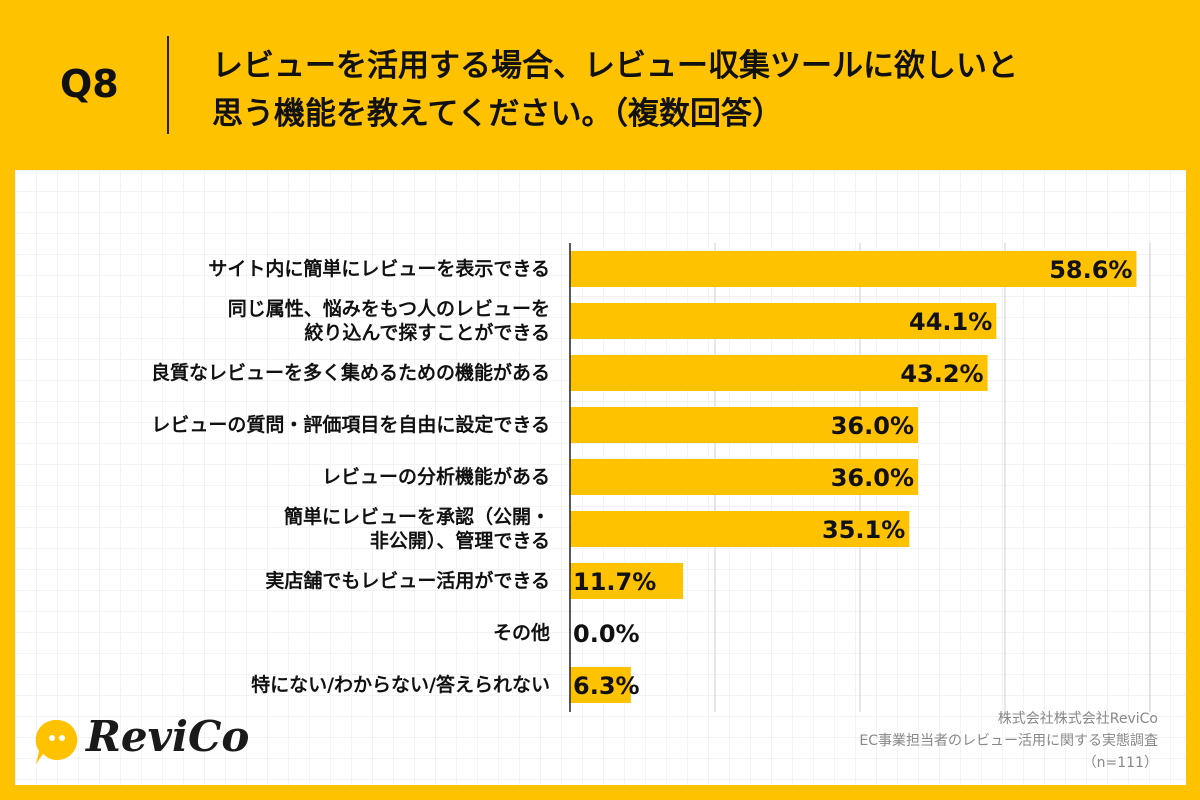  What do you see at coordinates (407, 581) in the screenshot?
I see `category-label: 実店舗でもレビュー活用ができる` at bounding box center [407, 581].